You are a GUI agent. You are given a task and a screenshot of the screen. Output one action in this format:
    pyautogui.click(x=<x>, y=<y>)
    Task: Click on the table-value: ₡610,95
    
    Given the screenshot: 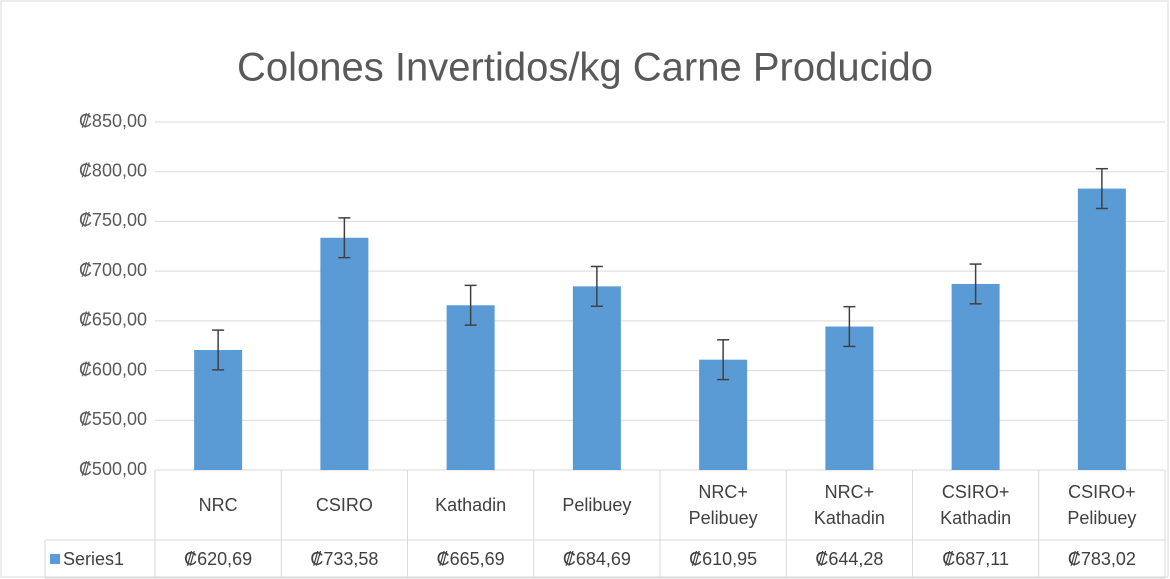 What is the action you would take?
    pyautogui.click(x=723, y=559)
    